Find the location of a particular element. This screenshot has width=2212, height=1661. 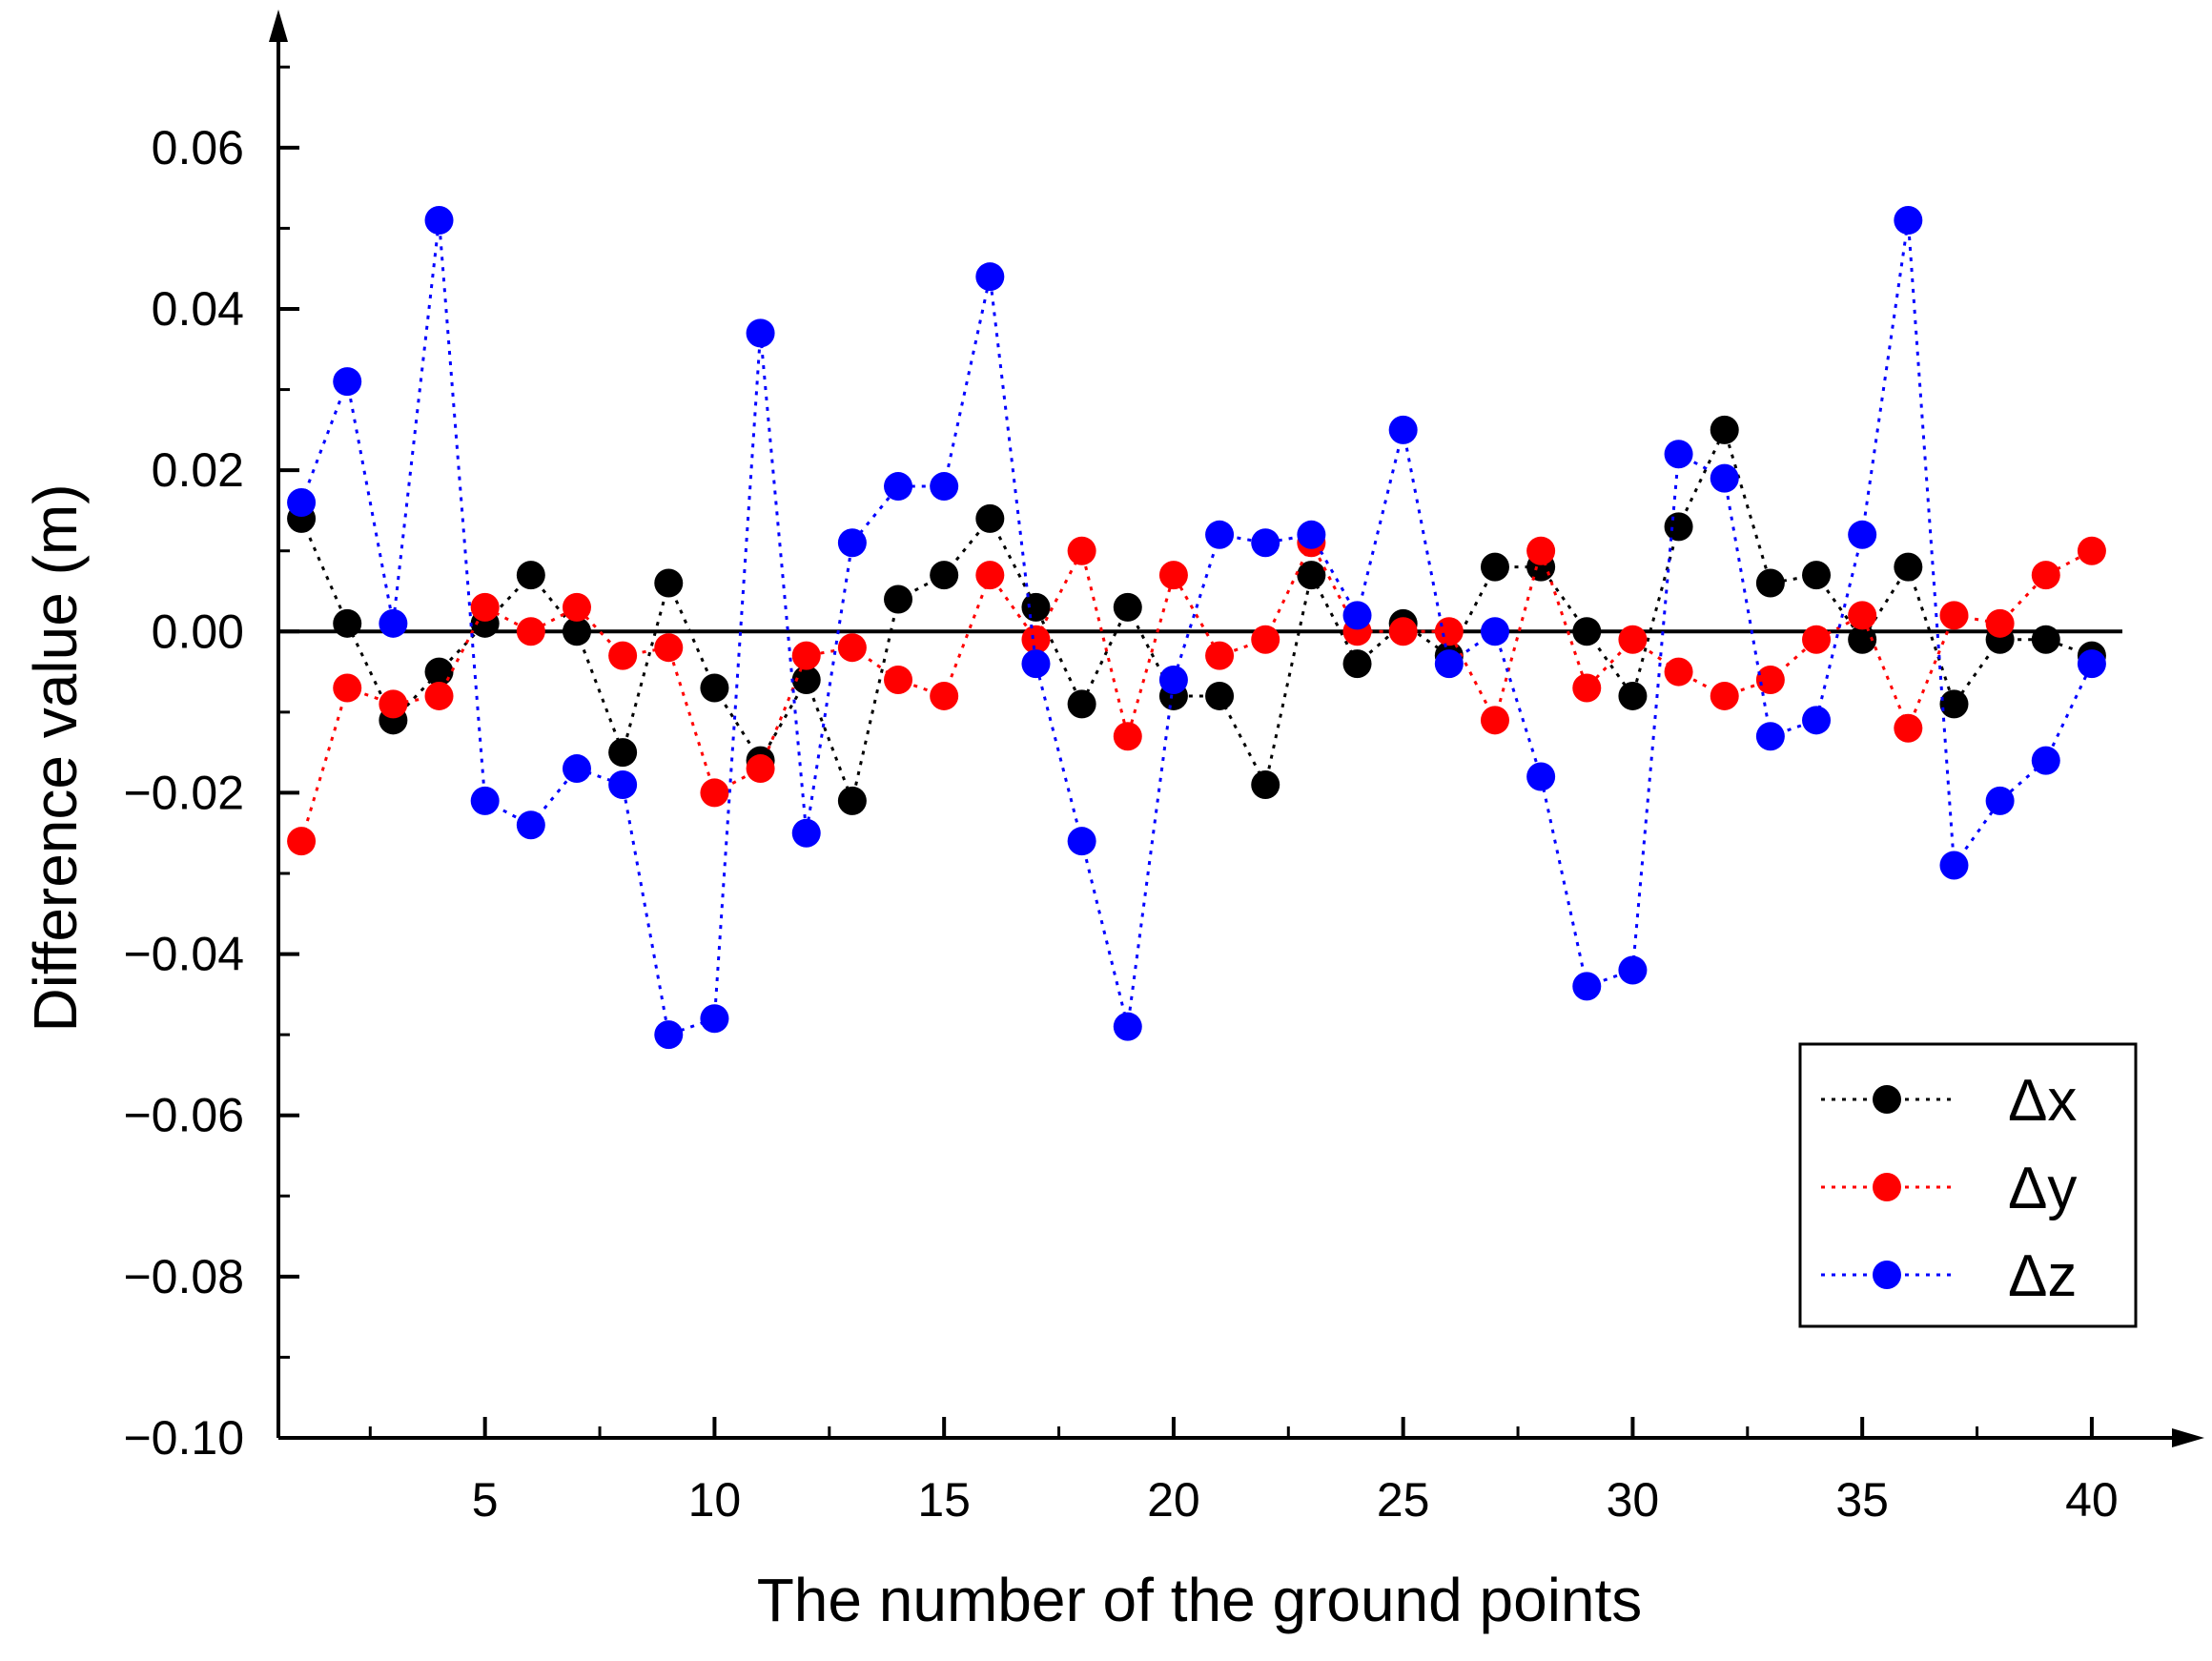

x-axis: 5 10 15 20 25 30 35 40 is located at coordinates (1241, 1472).